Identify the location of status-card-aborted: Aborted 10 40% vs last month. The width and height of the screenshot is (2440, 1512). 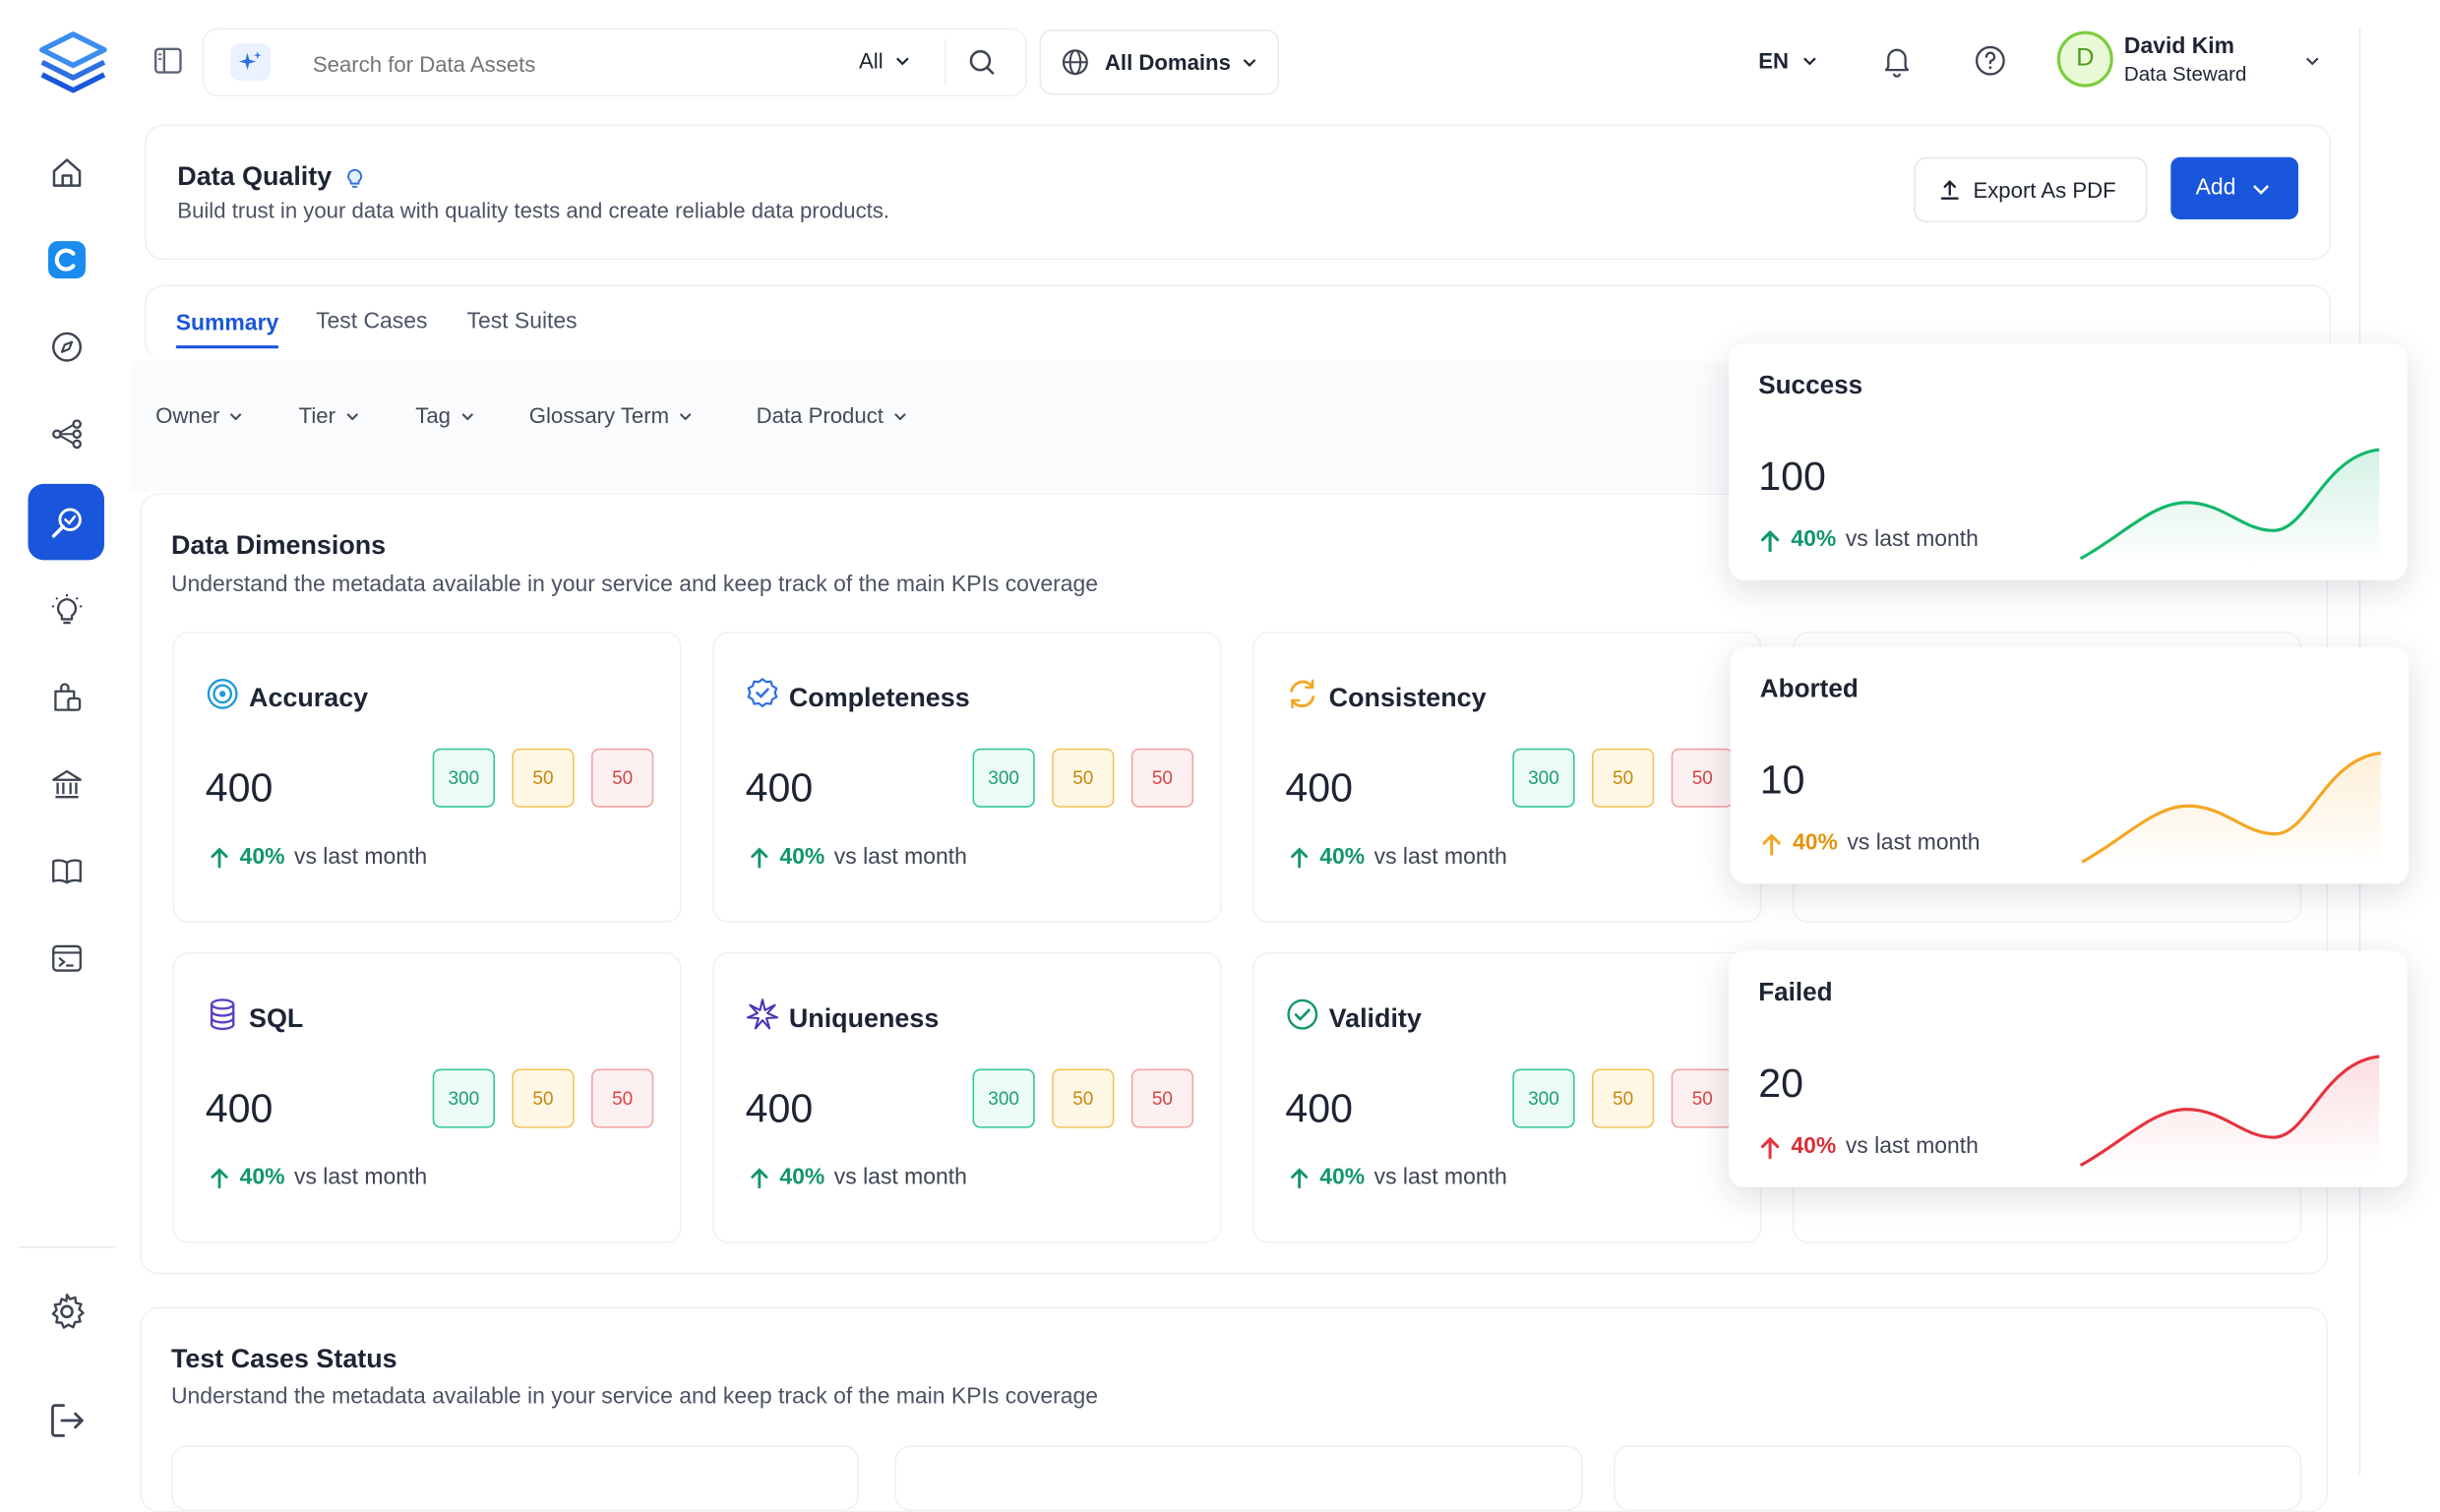
(2070, 765).